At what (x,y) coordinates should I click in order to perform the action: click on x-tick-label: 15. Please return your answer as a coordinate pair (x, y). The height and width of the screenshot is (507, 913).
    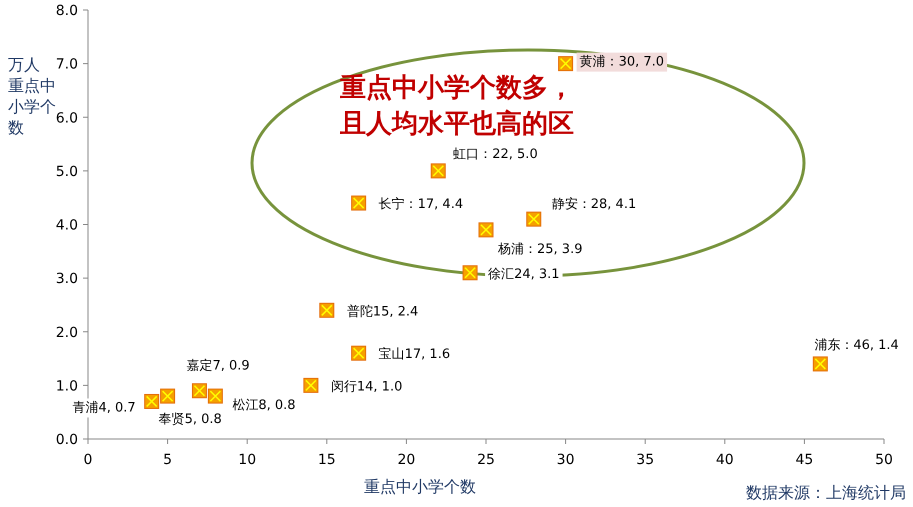
    Looking at the image, I should click on (327, 460).